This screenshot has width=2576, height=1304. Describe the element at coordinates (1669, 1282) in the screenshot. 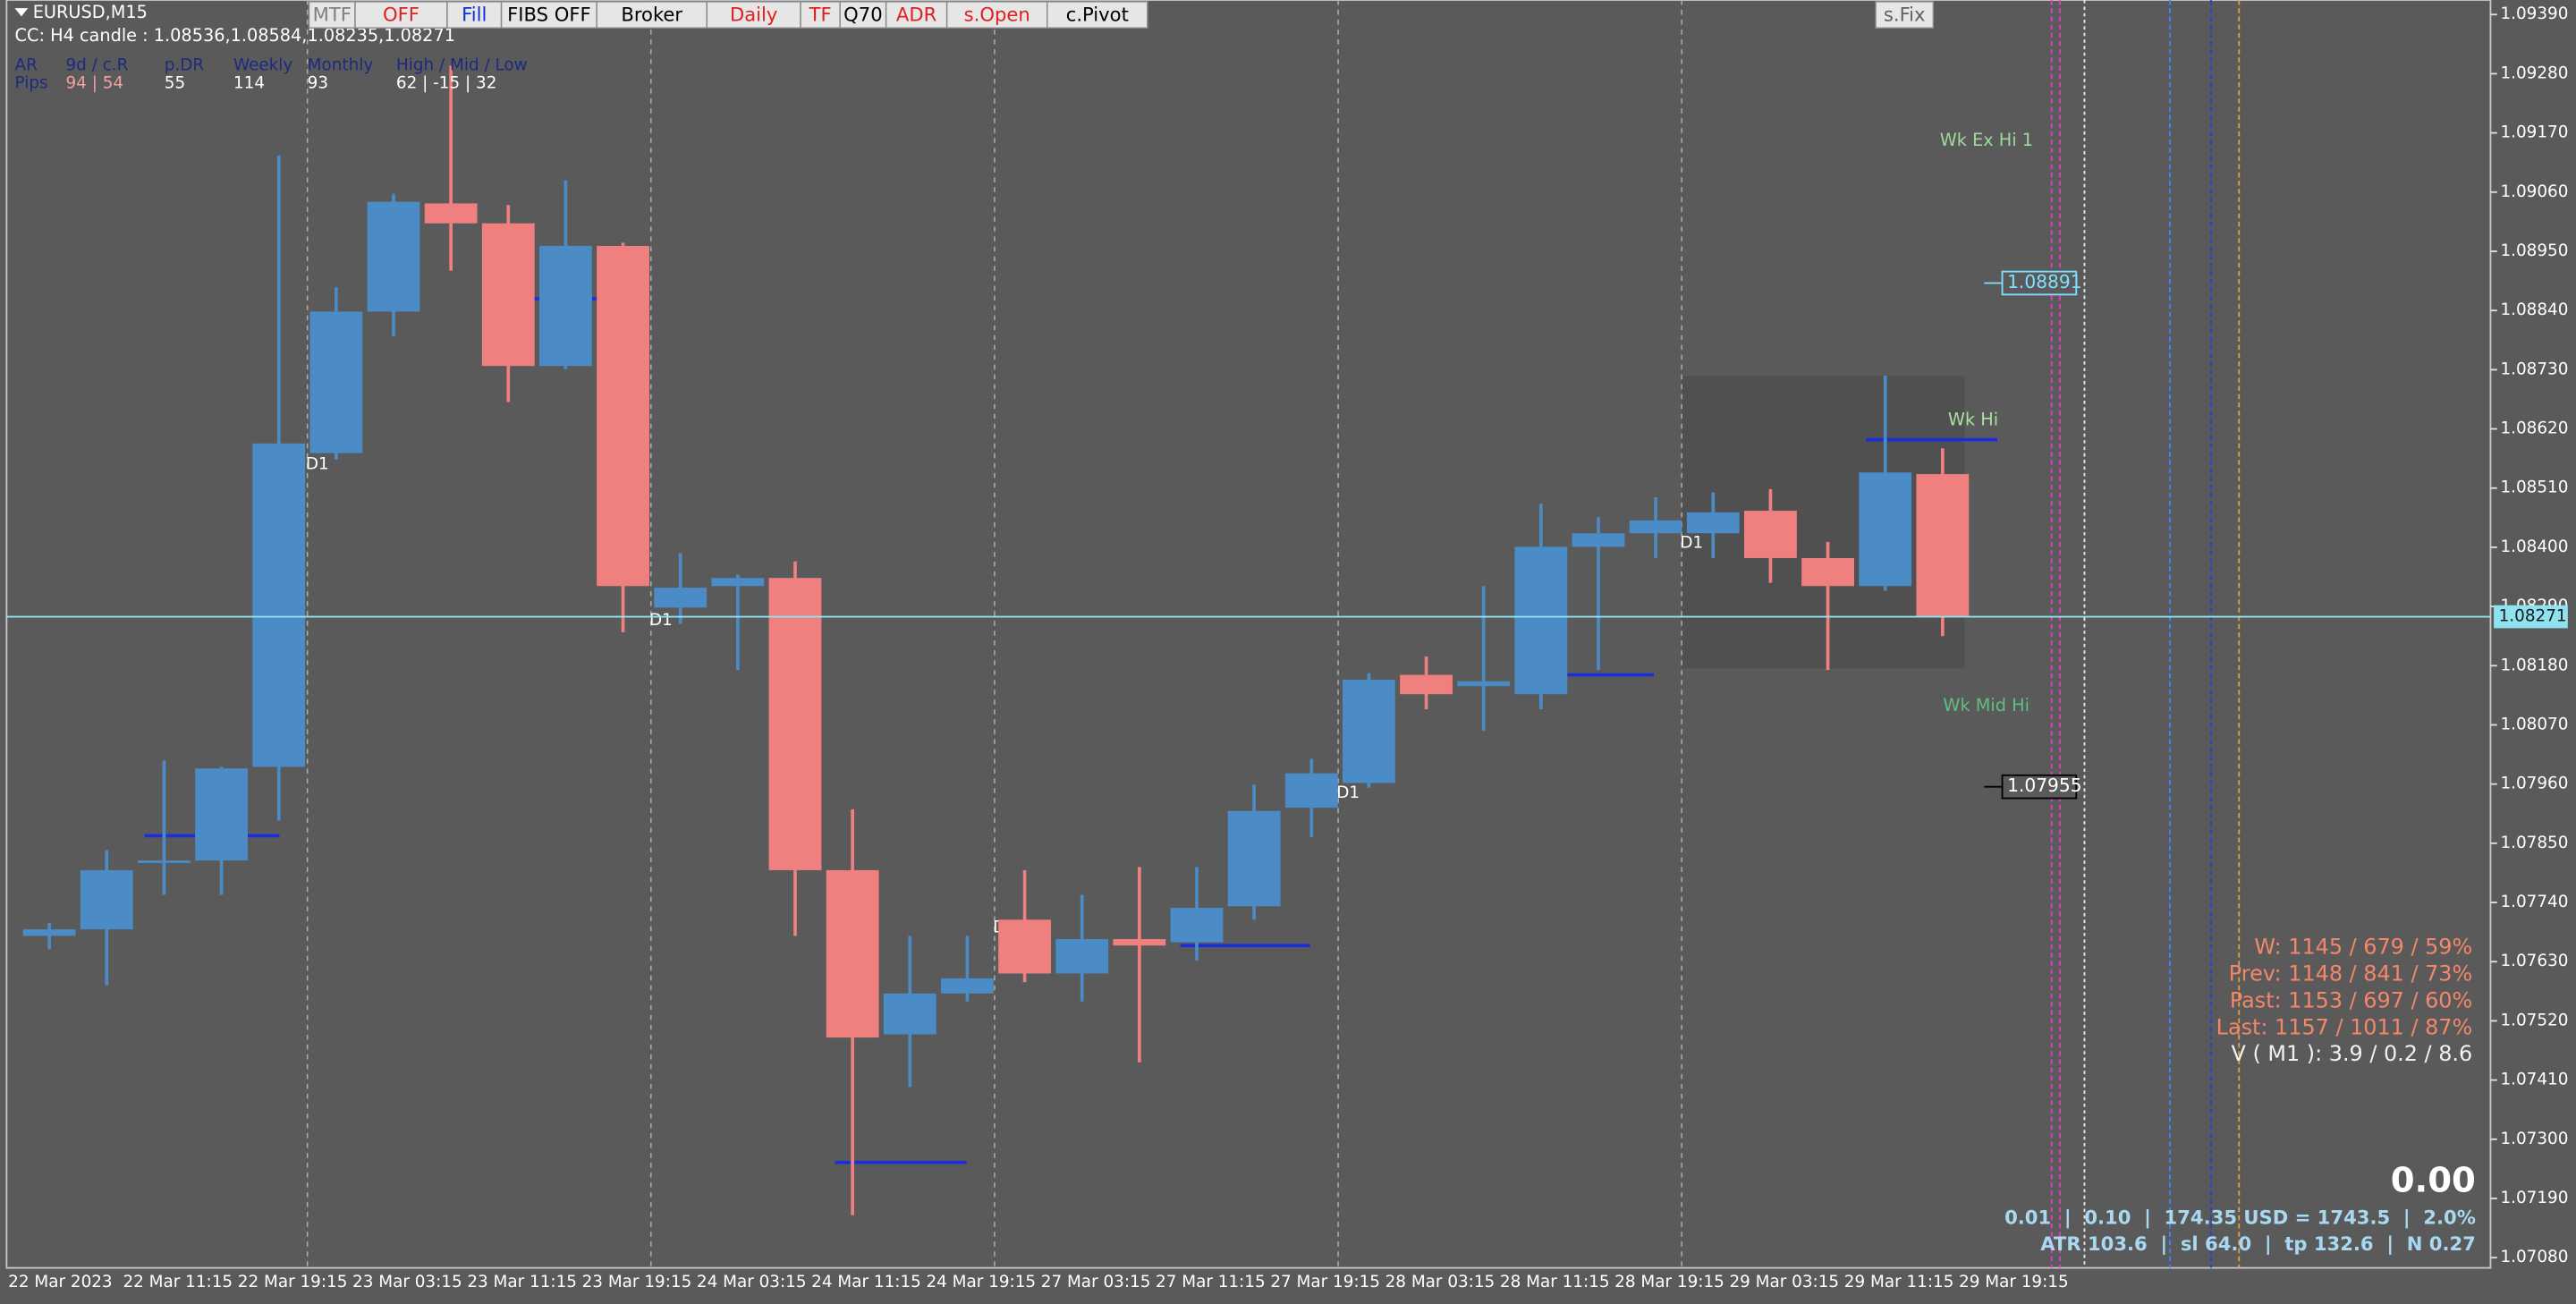

I see `x-tick-label: 28 Mar 19:15` at that location.